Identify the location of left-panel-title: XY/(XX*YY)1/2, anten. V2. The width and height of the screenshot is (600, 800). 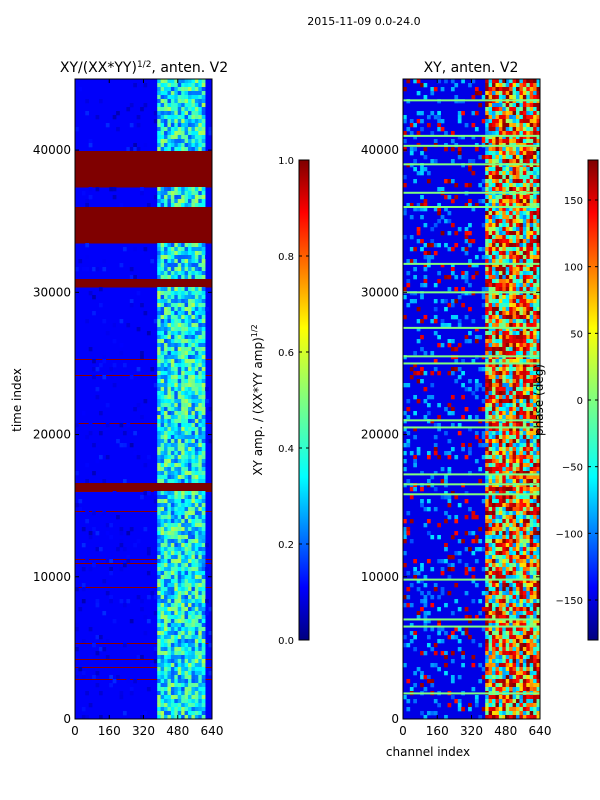
(144, 68).